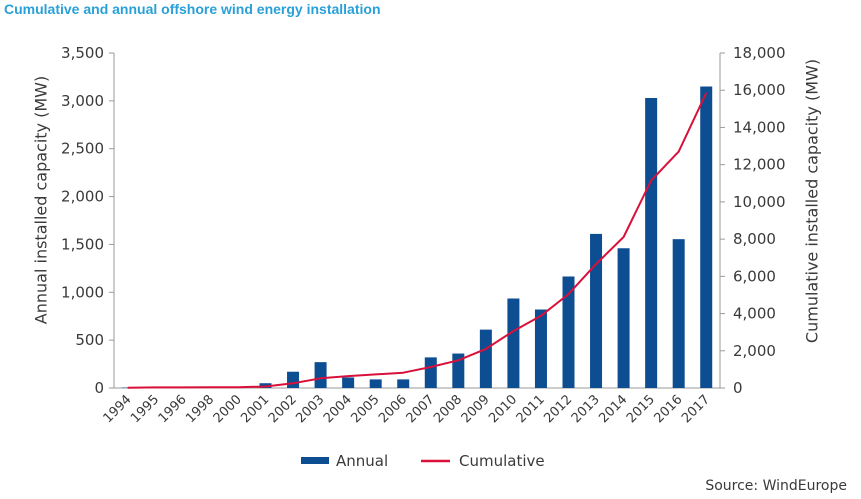 The image size is (861, 499). What do you see at coordinates (82, 292) in the screenshot?
I see `y-left-tick-label: 1,000` at bounding box center [82, 292].